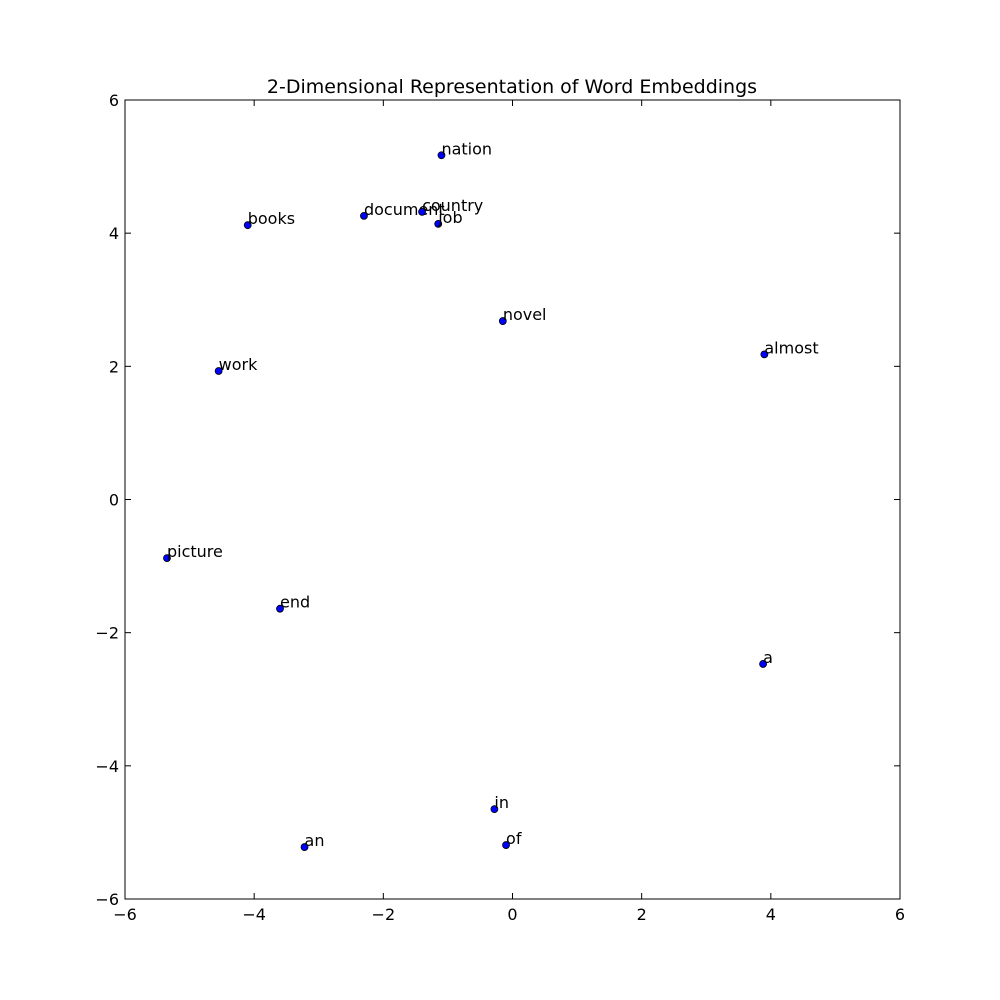 The width and height of the screenshot is (1000, 1000). I want to click on data-label-in: in, so click(501, 802).